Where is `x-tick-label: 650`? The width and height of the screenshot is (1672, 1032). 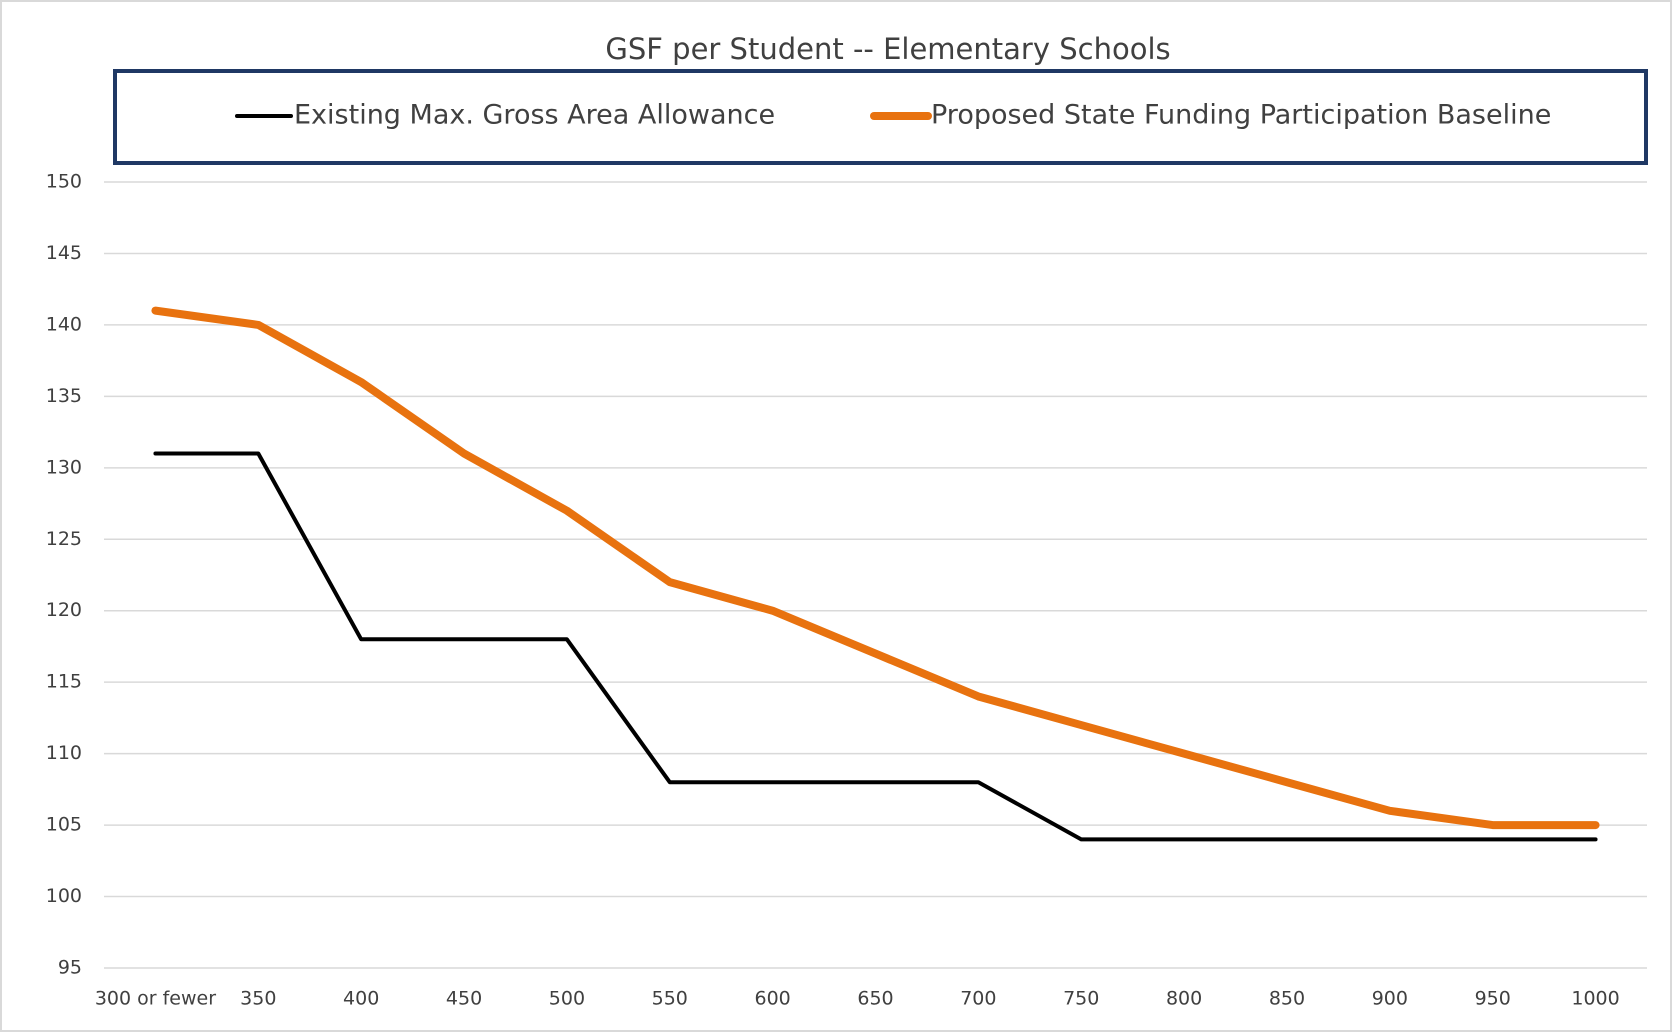
x-tick-label: 650 is located at coordinates (875, 999).